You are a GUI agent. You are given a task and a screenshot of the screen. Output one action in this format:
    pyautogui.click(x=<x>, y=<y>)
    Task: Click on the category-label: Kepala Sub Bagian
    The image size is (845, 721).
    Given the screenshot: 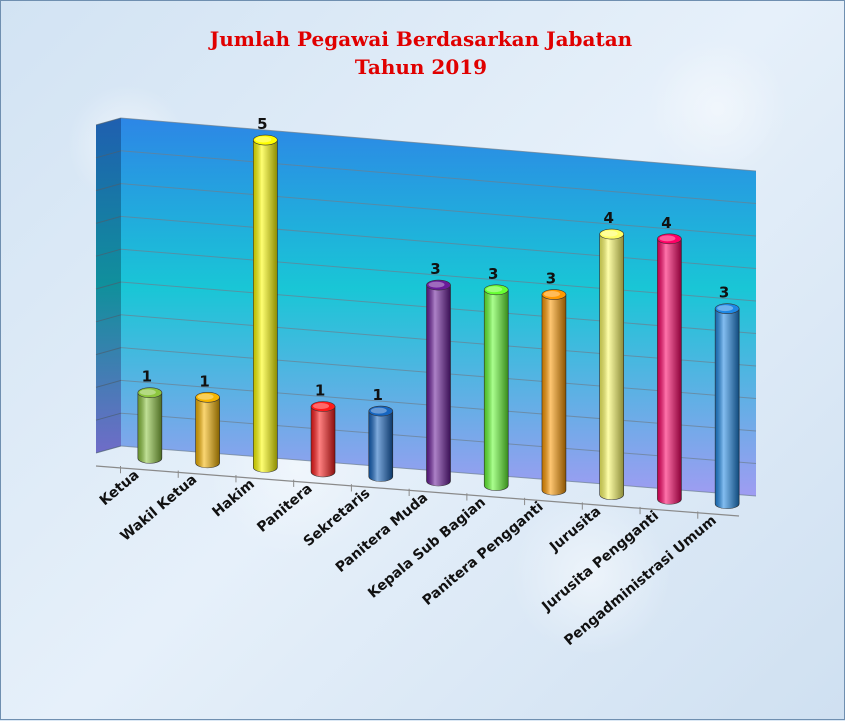 What is the action you would take?
    pyautogui.click(x=427, y=547)
    